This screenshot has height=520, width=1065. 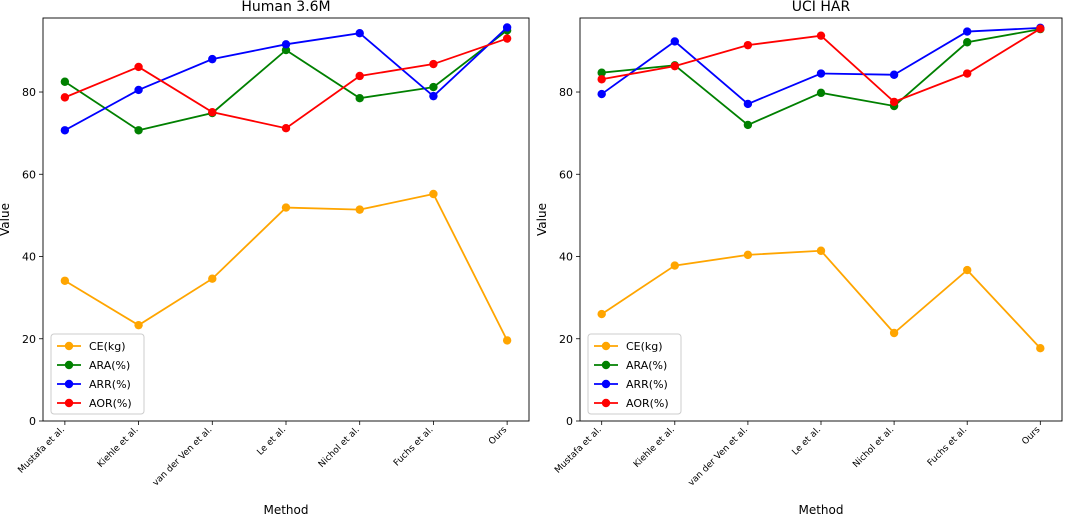 What do you see at coordinates (647, 403) in the screenshot?
I see `legend-label: AOR(%)` at bounding box center [647, 403].